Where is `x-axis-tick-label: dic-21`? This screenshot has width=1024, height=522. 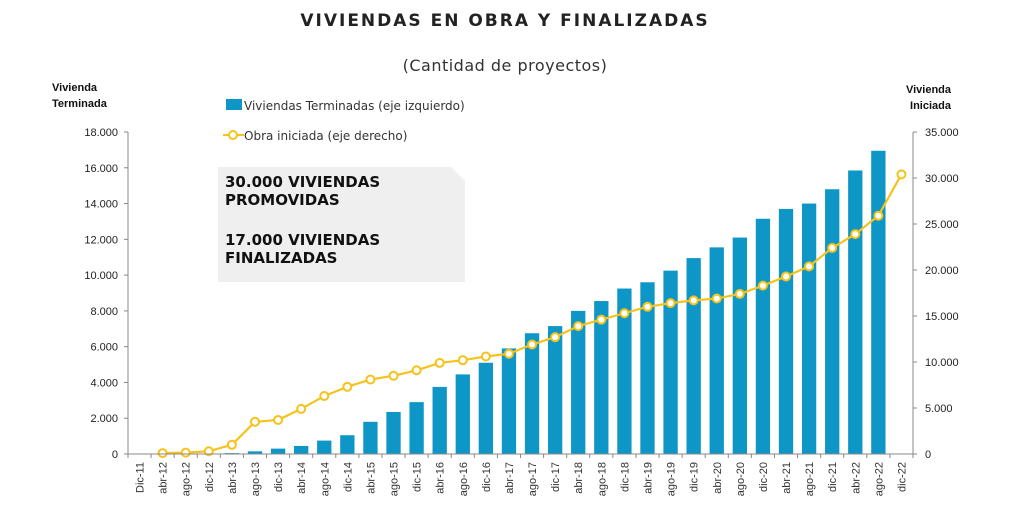
x-axis-tick-label: dic-21 is located at coordinates (833, 477).